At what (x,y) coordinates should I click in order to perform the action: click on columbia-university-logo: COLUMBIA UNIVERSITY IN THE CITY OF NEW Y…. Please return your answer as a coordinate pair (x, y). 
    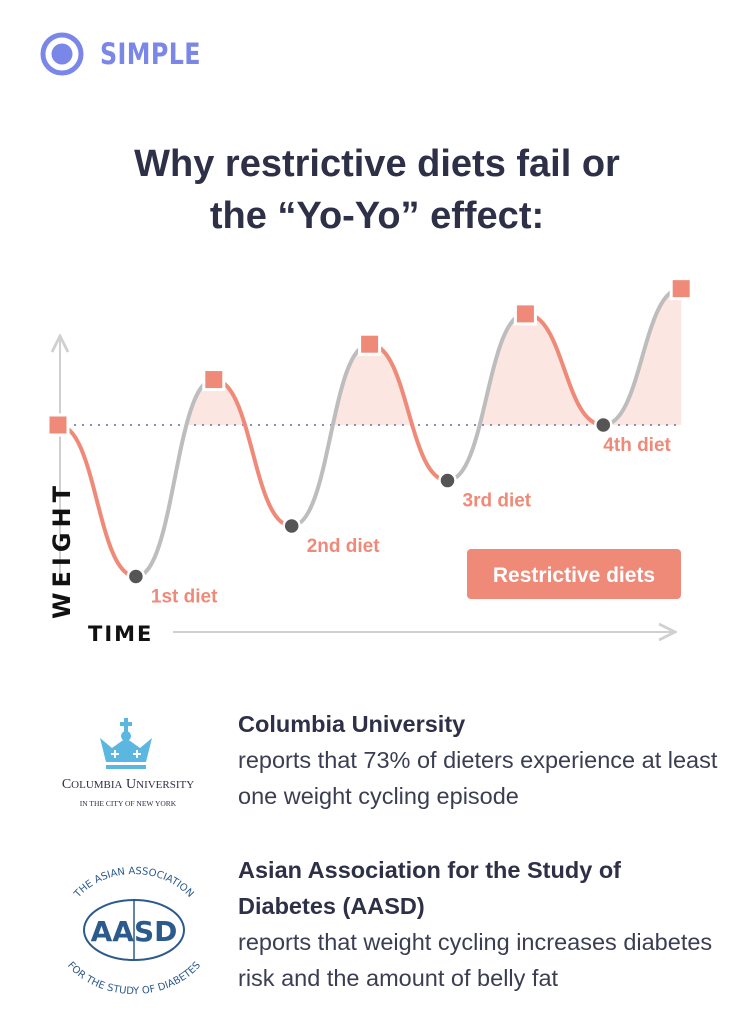
    Looking at the image, I should click on (128, 763).